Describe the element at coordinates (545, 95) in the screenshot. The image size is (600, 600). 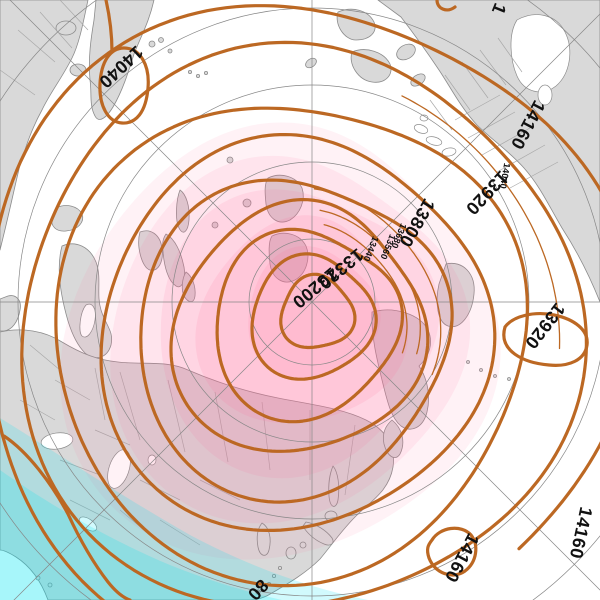
I see `james-bay` at that location.